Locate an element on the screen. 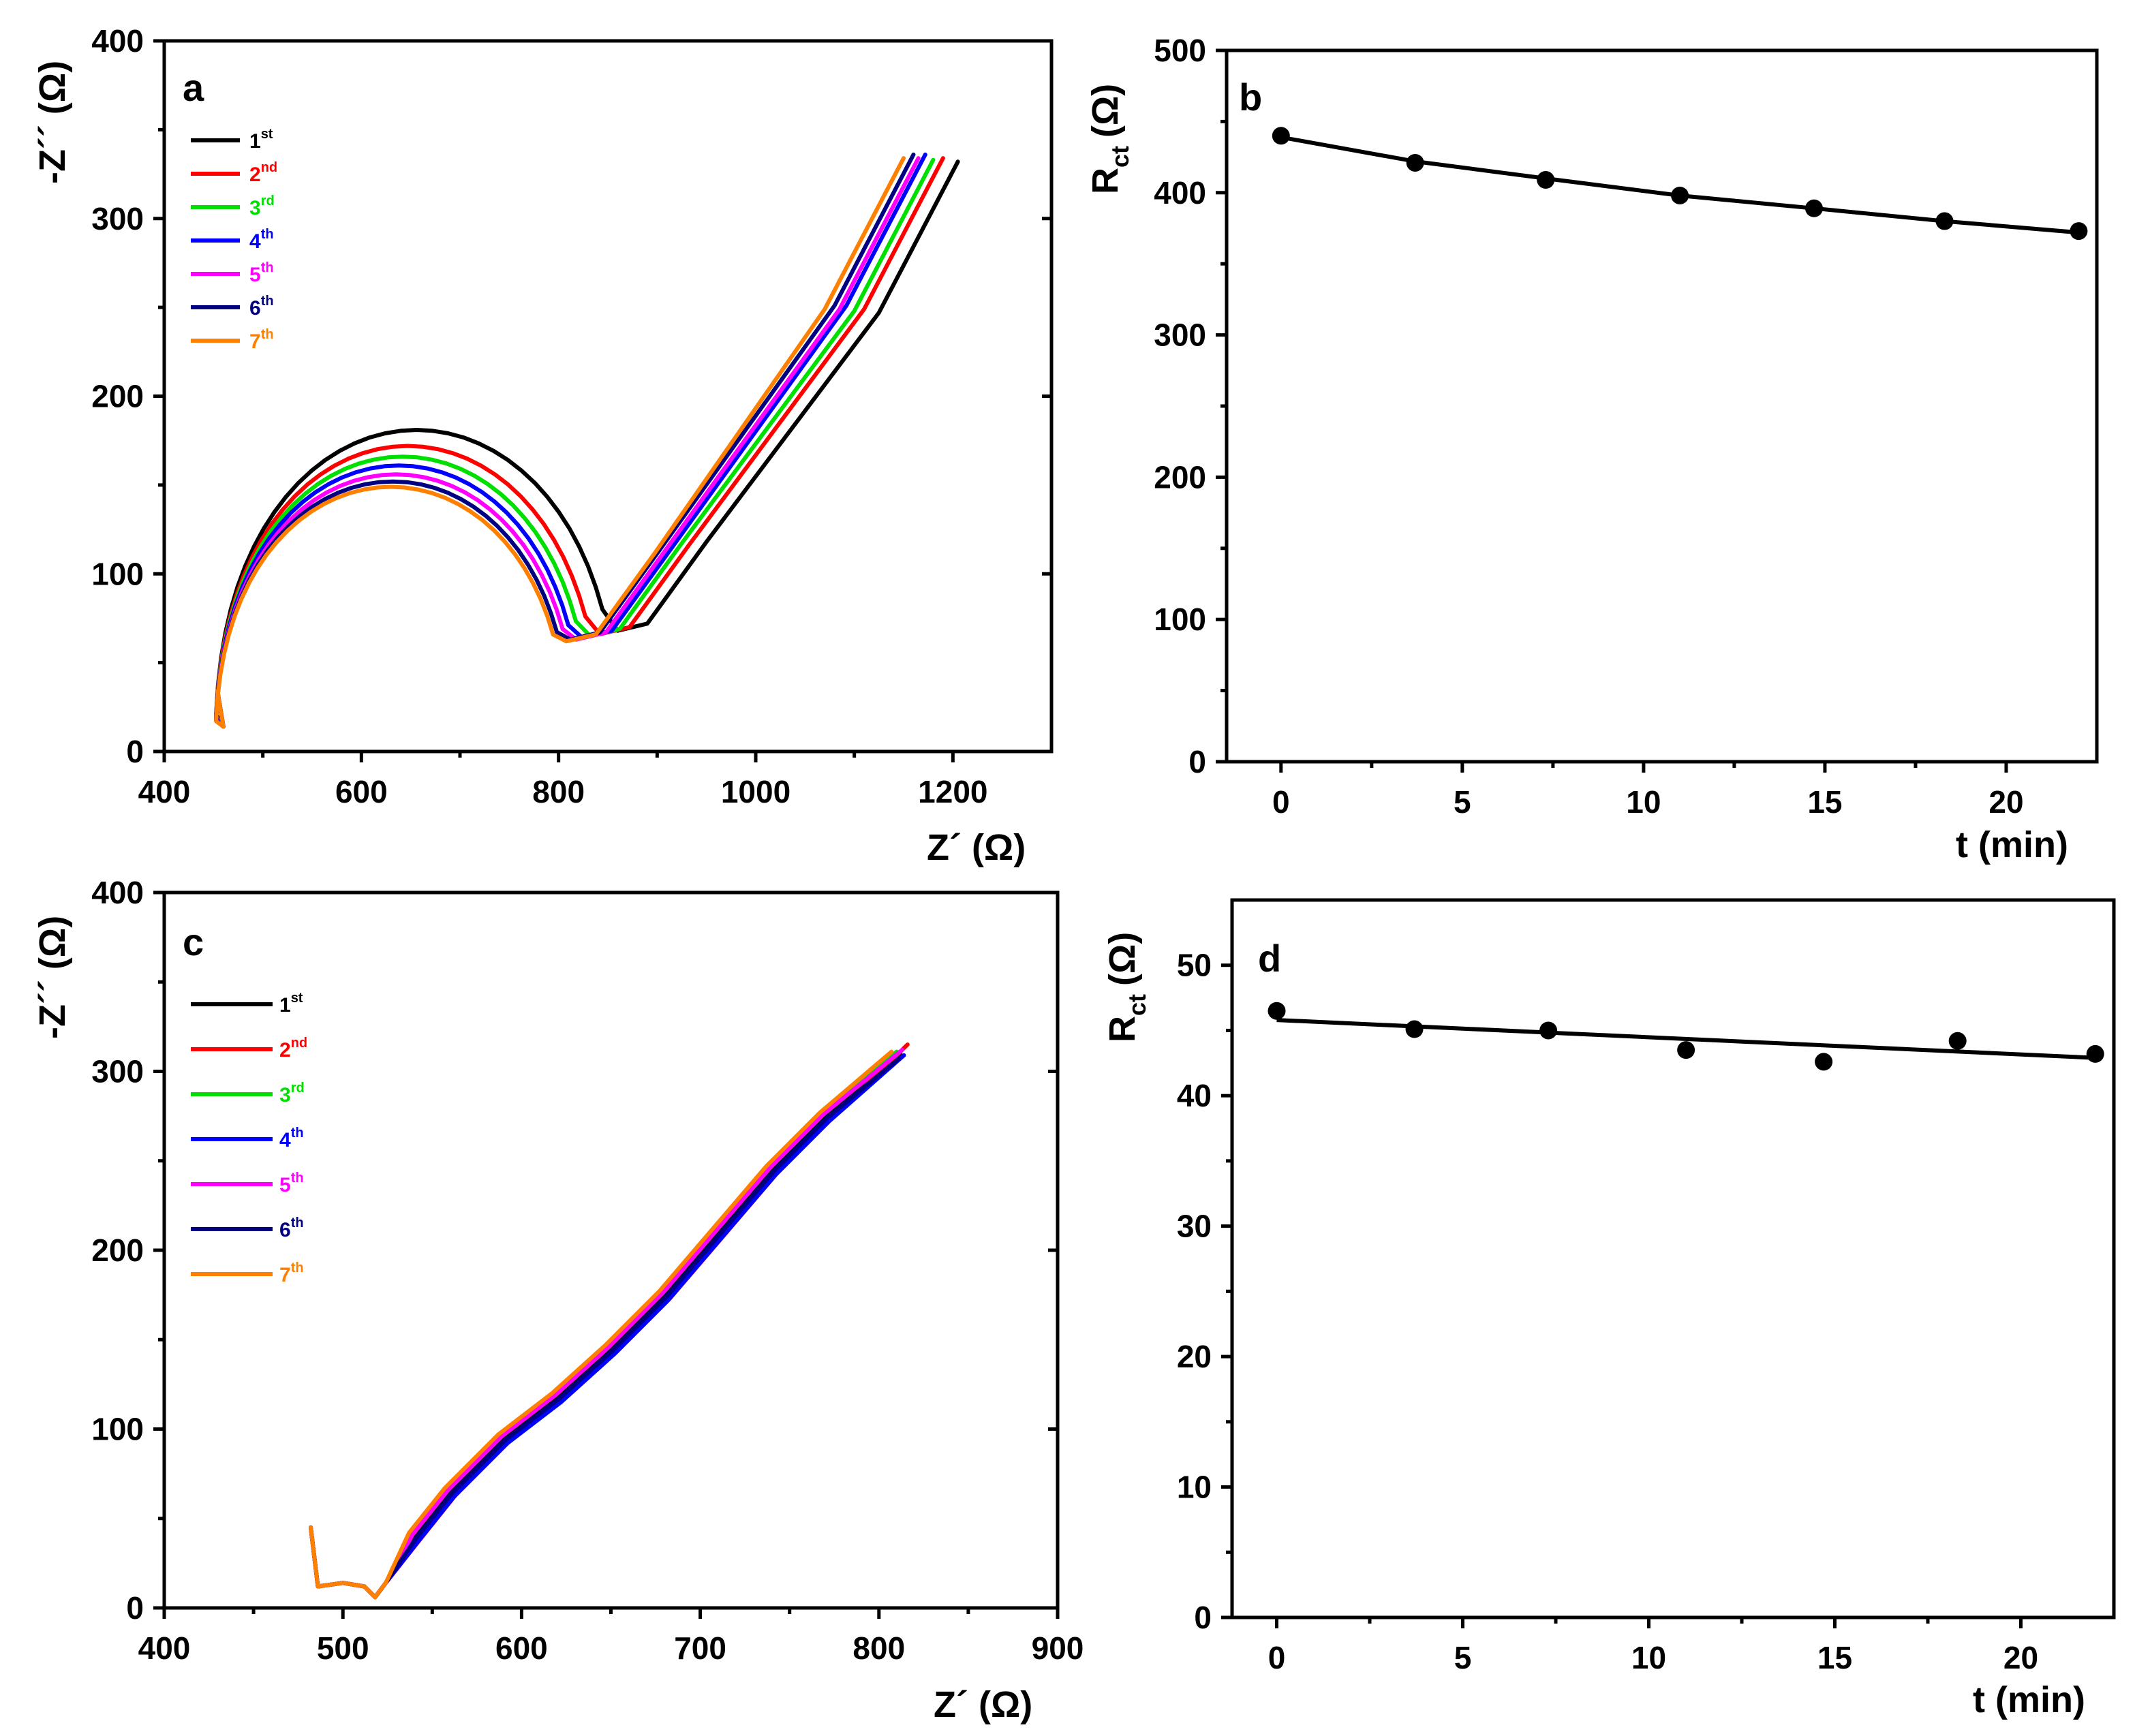  legend-label-1st: 1st is located at coordinates (291, 1004).